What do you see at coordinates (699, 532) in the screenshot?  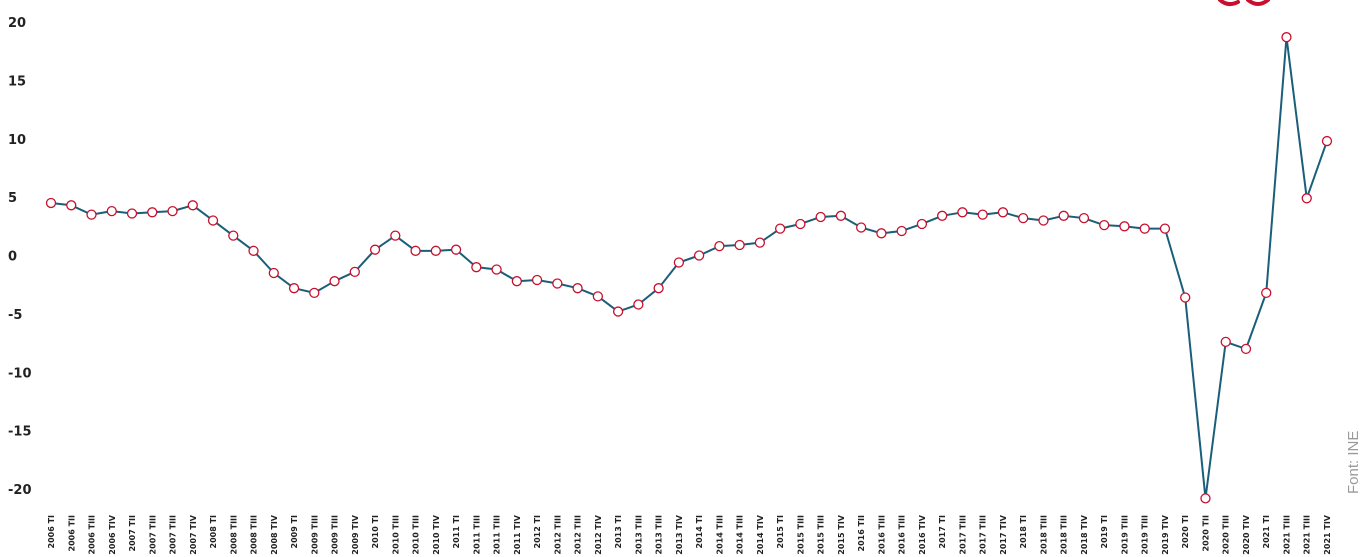 I see `x-tick-label: 2014 TI` at bounding box center [699, 532].